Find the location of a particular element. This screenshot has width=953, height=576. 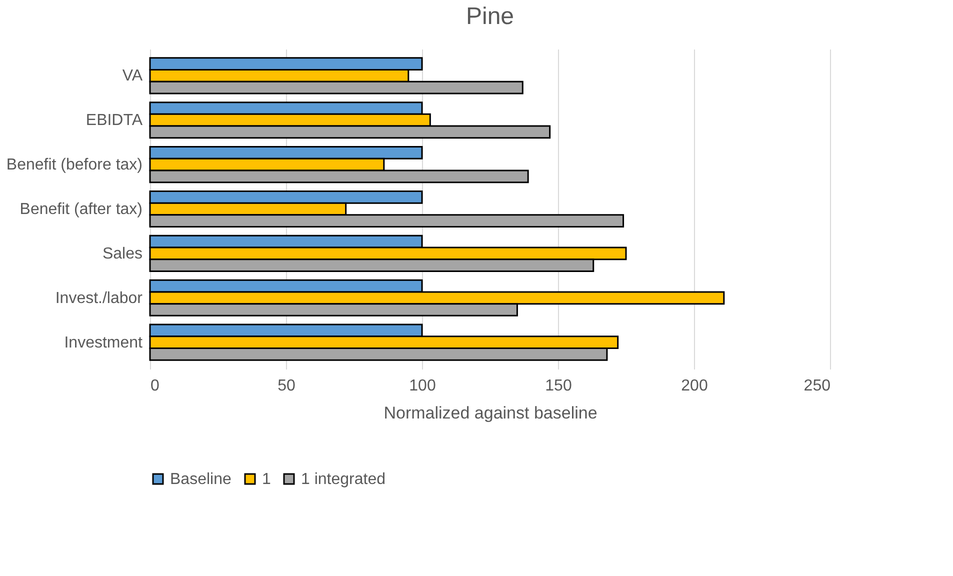

legend-label: 1 is located at coordinates (266, 479).